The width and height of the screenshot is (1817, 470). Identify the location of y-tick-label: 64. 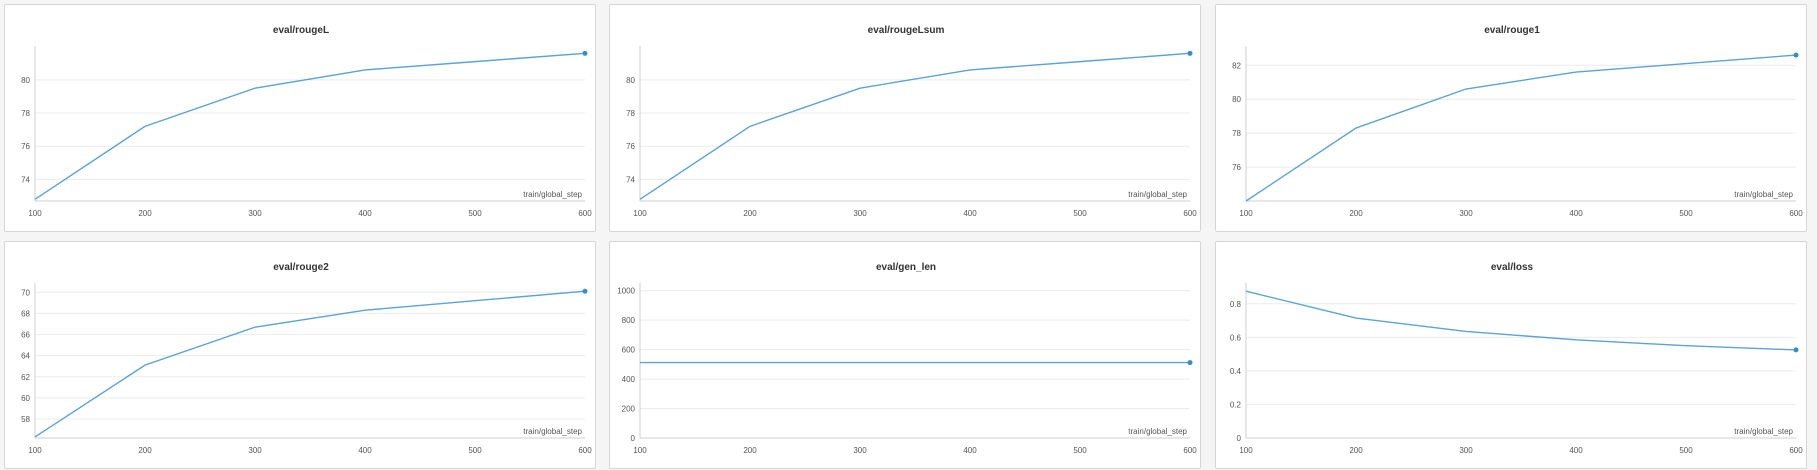
(25, 356).